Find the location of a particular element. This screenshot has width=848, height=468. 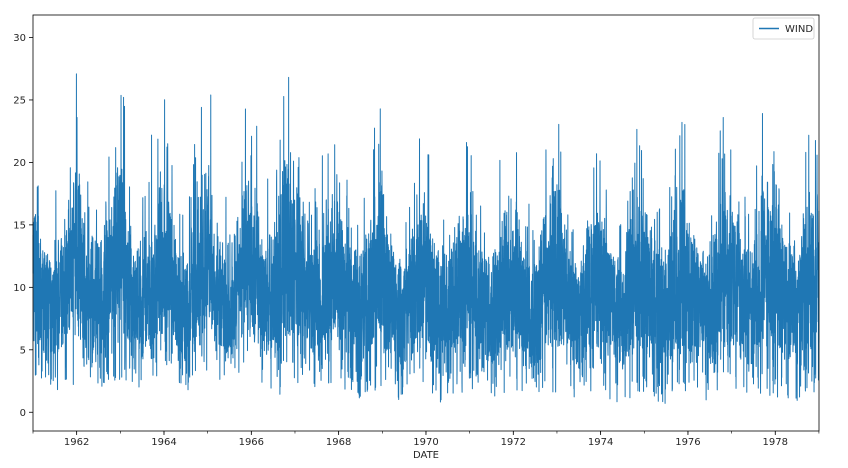

legend: WIND is located at coordinates (783, 28).